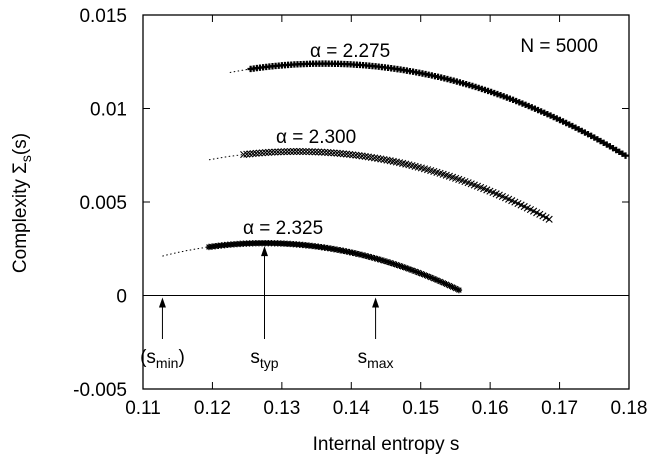 Image resolution: width=653 pixels, height=461 pixels. What do you see at coordinates (380, 175) in the screenshot?
I see `series-2: α = 2.300` at bounding box center [380, 175].